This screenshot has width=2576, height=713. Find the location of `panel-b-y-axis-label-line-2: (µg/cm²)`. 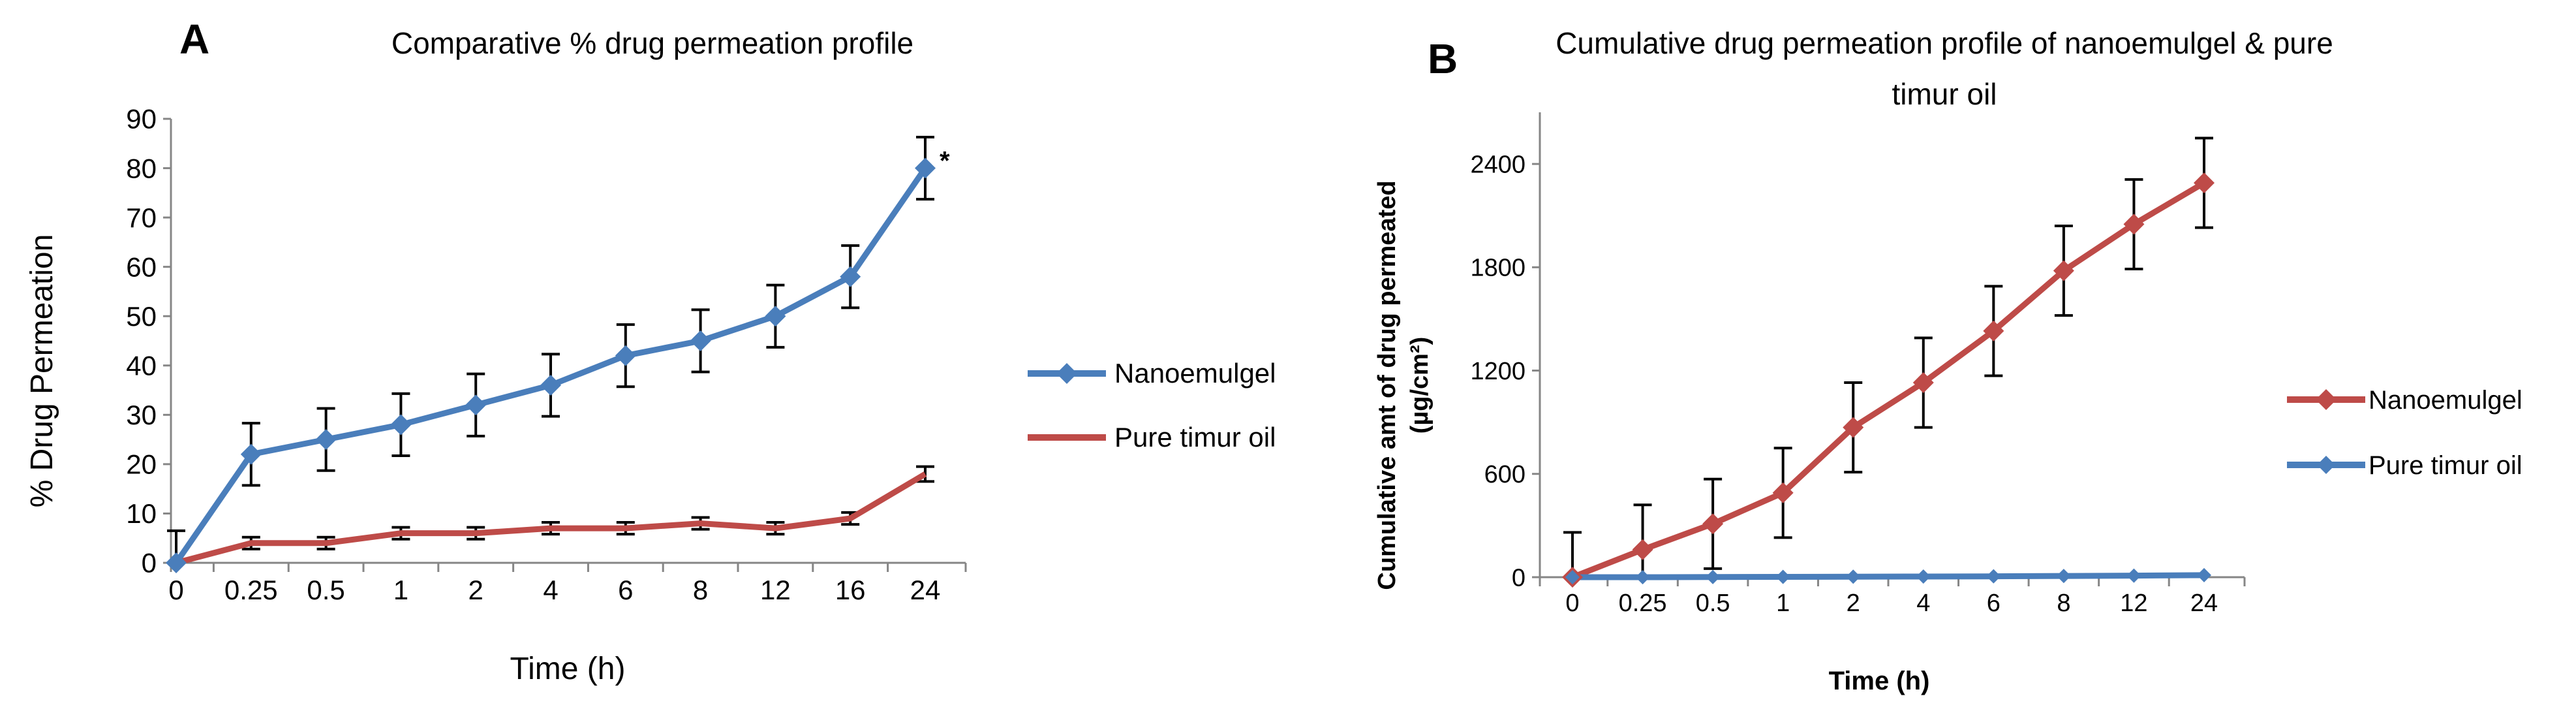

panel-b-y-axis-label-line-2: (µg/cm²) is located at coordinates (1420, 385).